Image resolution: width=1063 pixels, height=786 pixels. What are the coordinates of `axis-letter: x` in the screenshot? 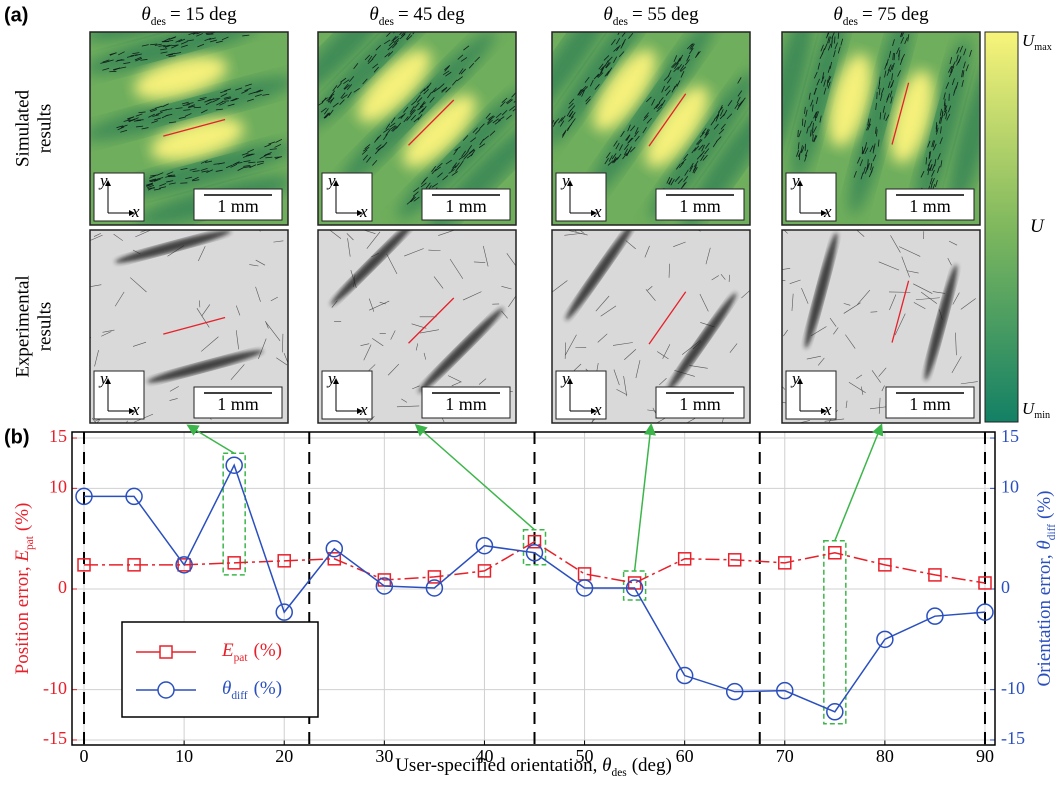 It's located at (827, 211).